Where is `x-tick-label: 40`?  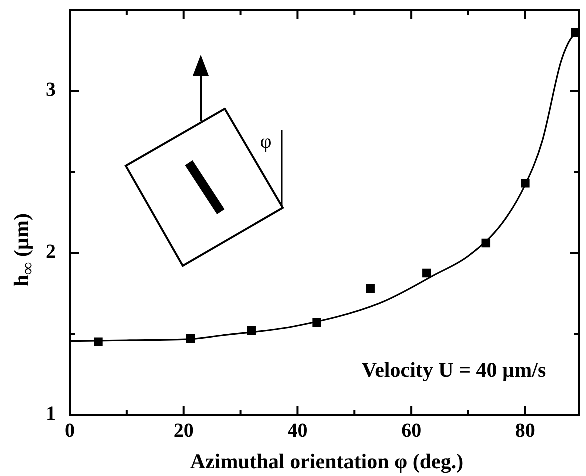 x-tick-label: 40 is located at coordinates (298, 431).